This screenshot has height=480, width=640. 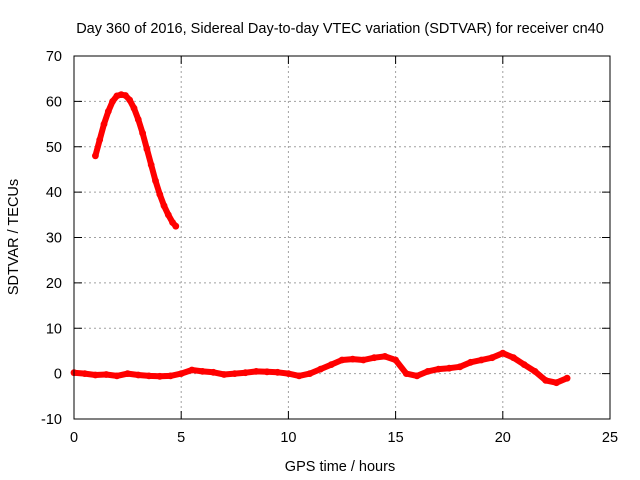 I want to click on y-tick-label: 60, so click(x=54, y=102).